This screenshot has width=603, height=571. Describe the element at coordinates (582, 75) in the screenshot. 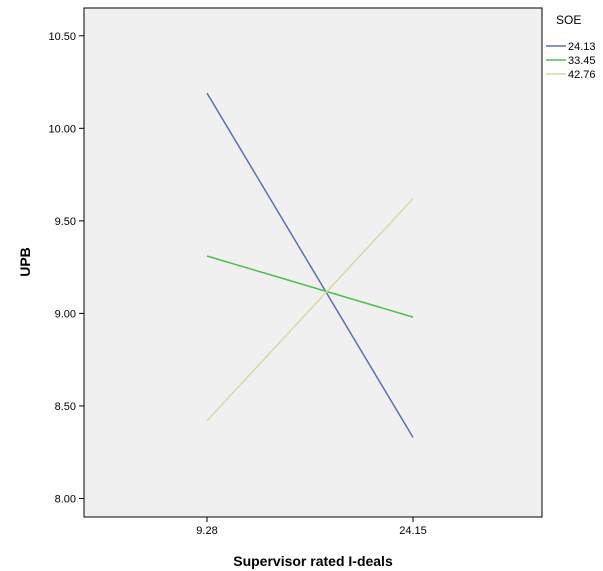

I see `legend-label: 42.76` at that location.